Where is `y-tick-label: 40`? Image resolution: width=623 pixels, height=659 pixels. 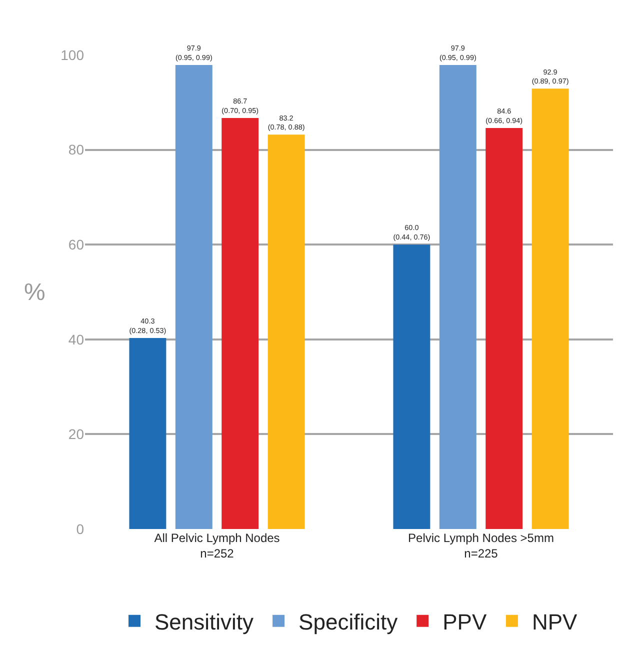
y-tick-label: 40 is located at coordinates (76, 339).